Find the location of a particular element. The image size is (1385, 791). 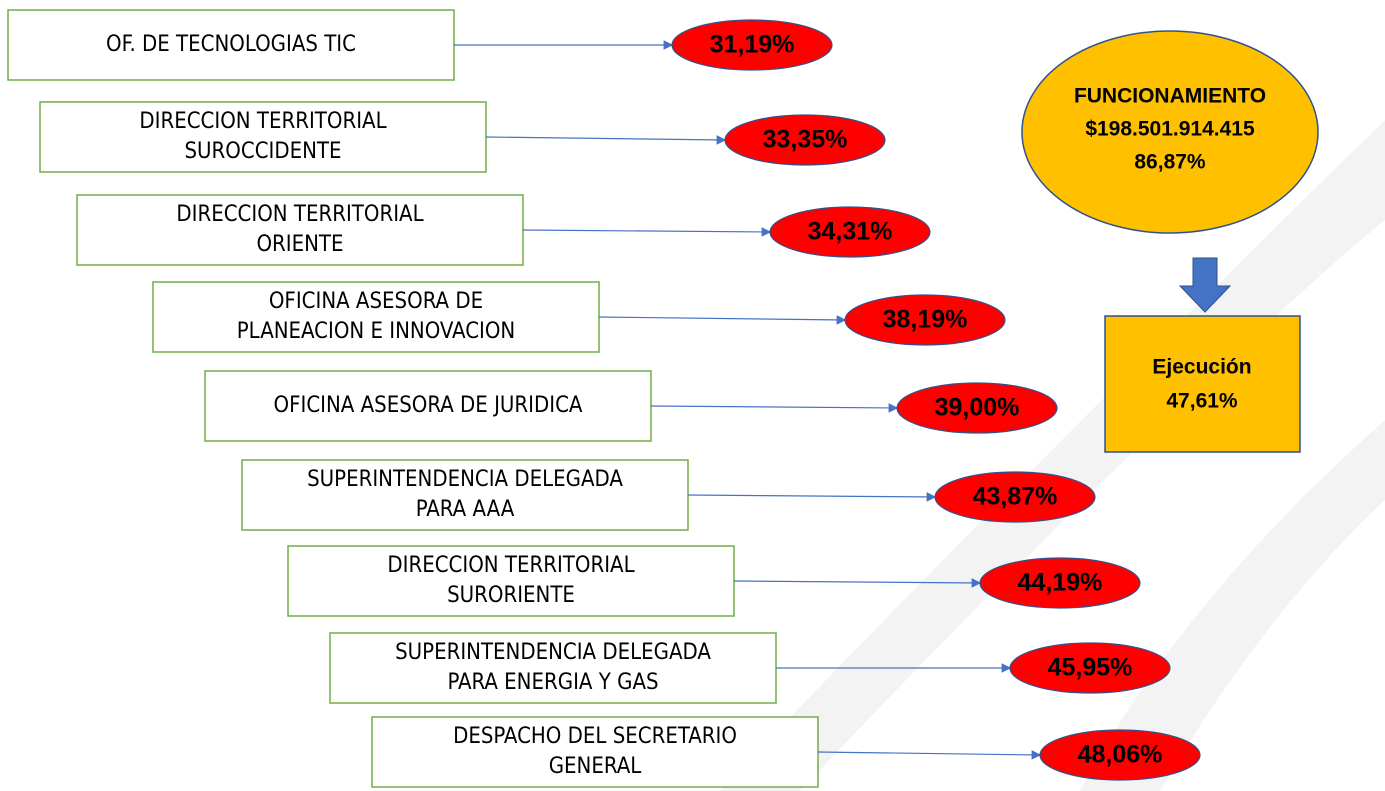

summary-share: 86,87% is located at coordinates (1170, 162).